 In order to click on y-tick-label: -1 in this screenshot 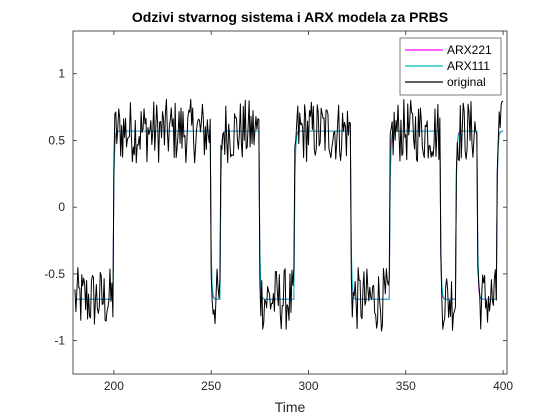, I will do `click(59, 341)`.